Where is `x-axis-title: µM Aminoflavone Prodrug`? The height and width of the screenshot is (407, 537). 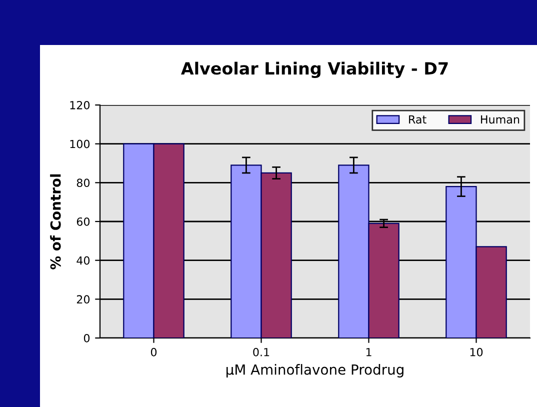 x-axis-title: µM Aminoflavone Prodrug is located at coordinates (315, 371).